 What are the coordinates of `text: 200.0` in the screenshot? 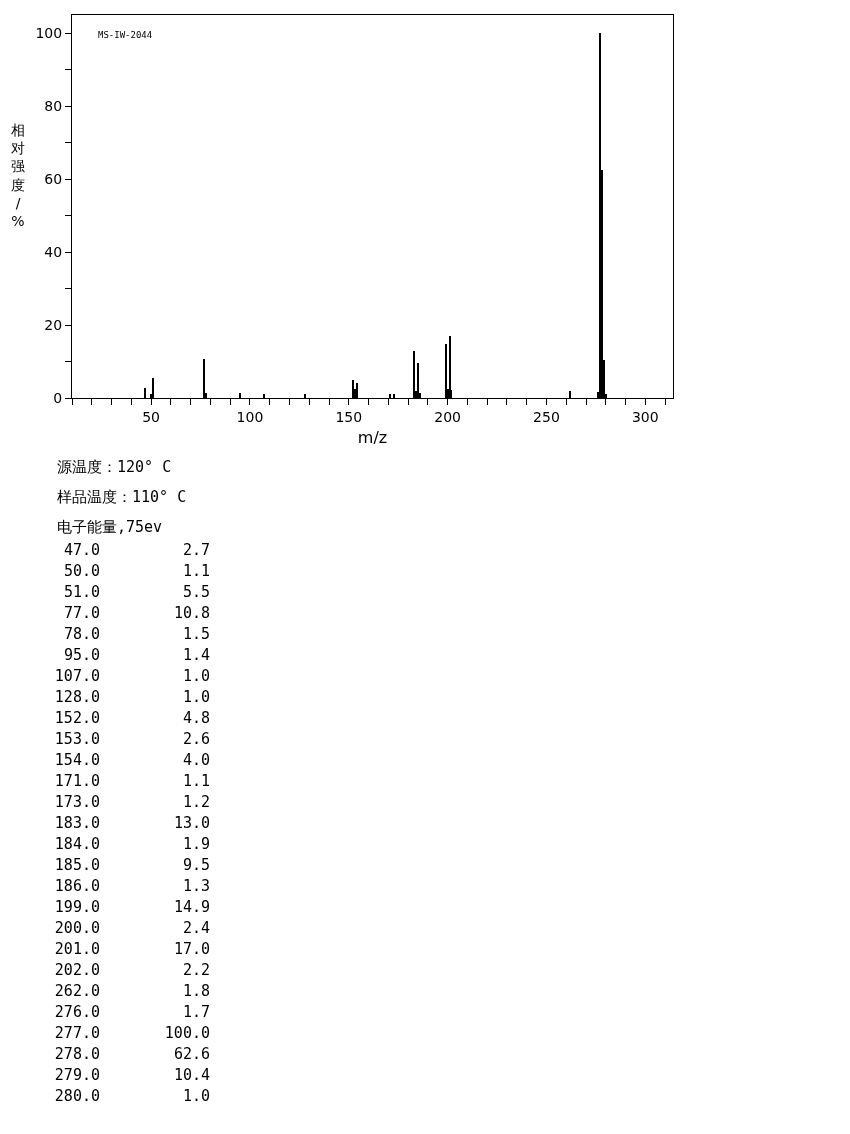 It's located at (76, 928).